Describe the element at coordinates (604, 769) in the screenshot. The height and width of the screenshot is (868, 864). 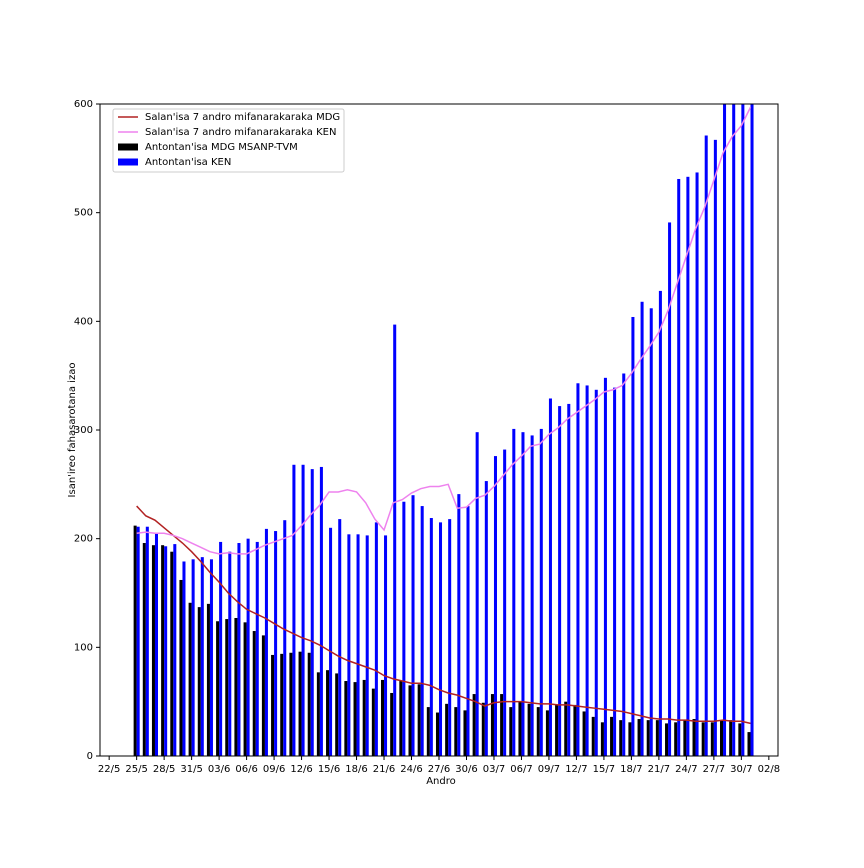
I see `x-tick-label: 15/7` at that location.